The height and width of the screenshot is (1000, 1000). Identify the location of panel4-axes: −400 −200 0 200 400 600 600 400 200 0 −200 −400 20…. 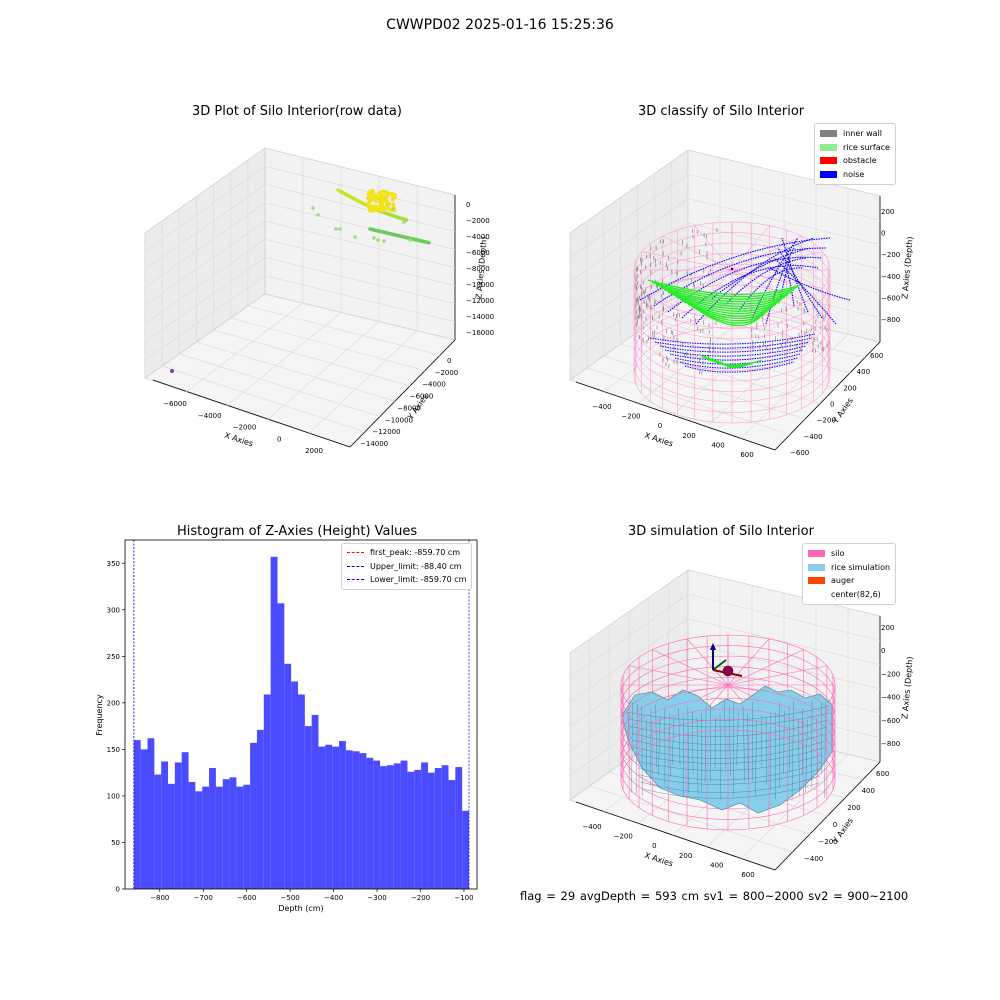
(742, 724).